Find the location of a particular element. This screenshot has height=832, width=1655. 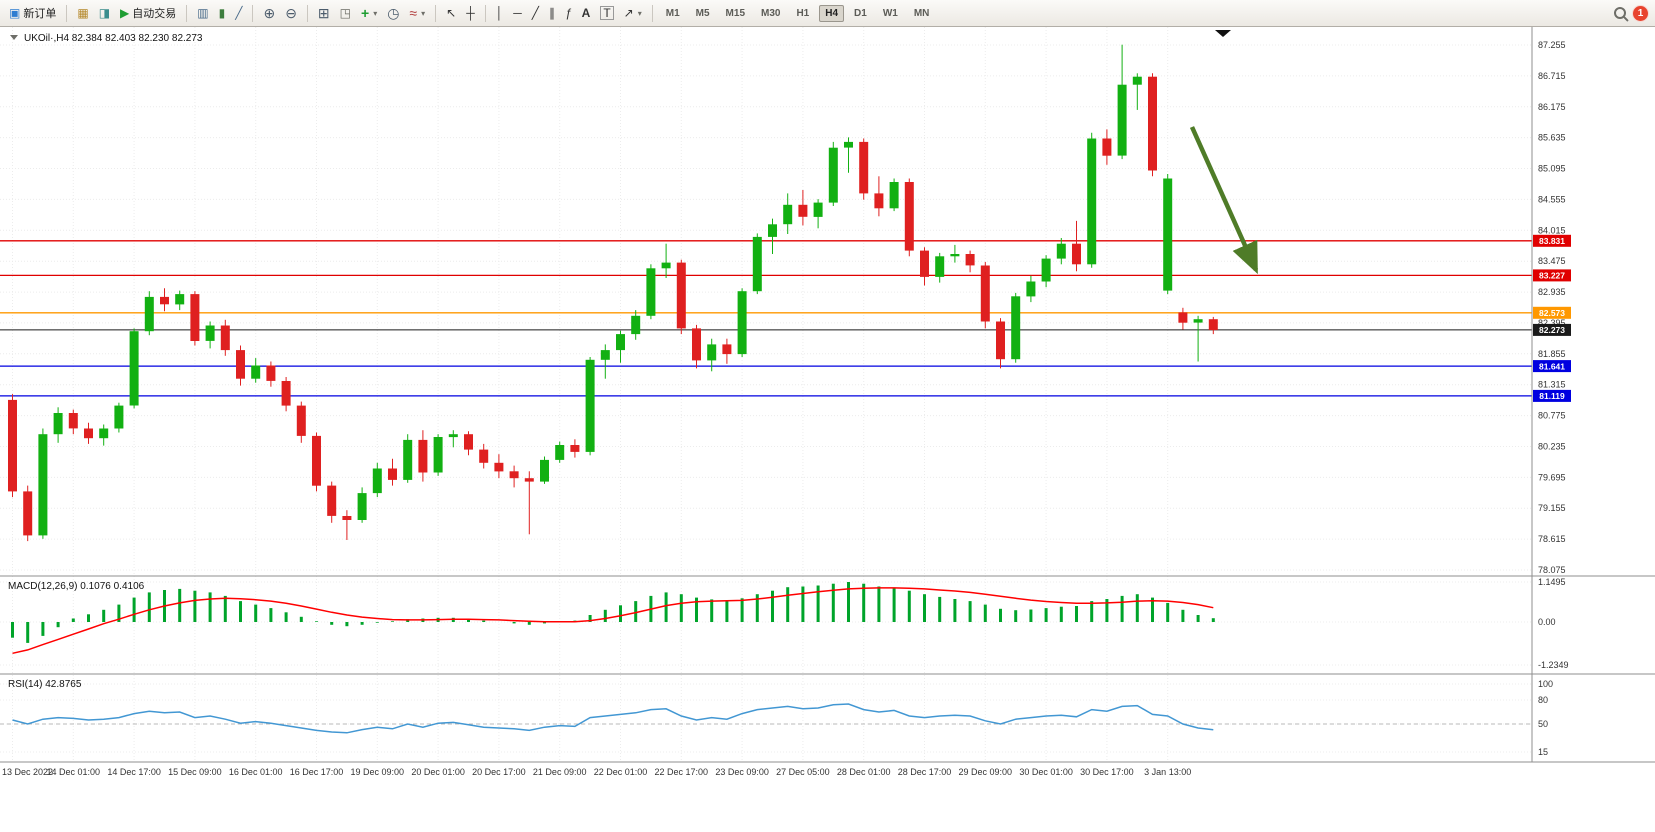

svg-text: 80 is located at coordinates (1543, 700).